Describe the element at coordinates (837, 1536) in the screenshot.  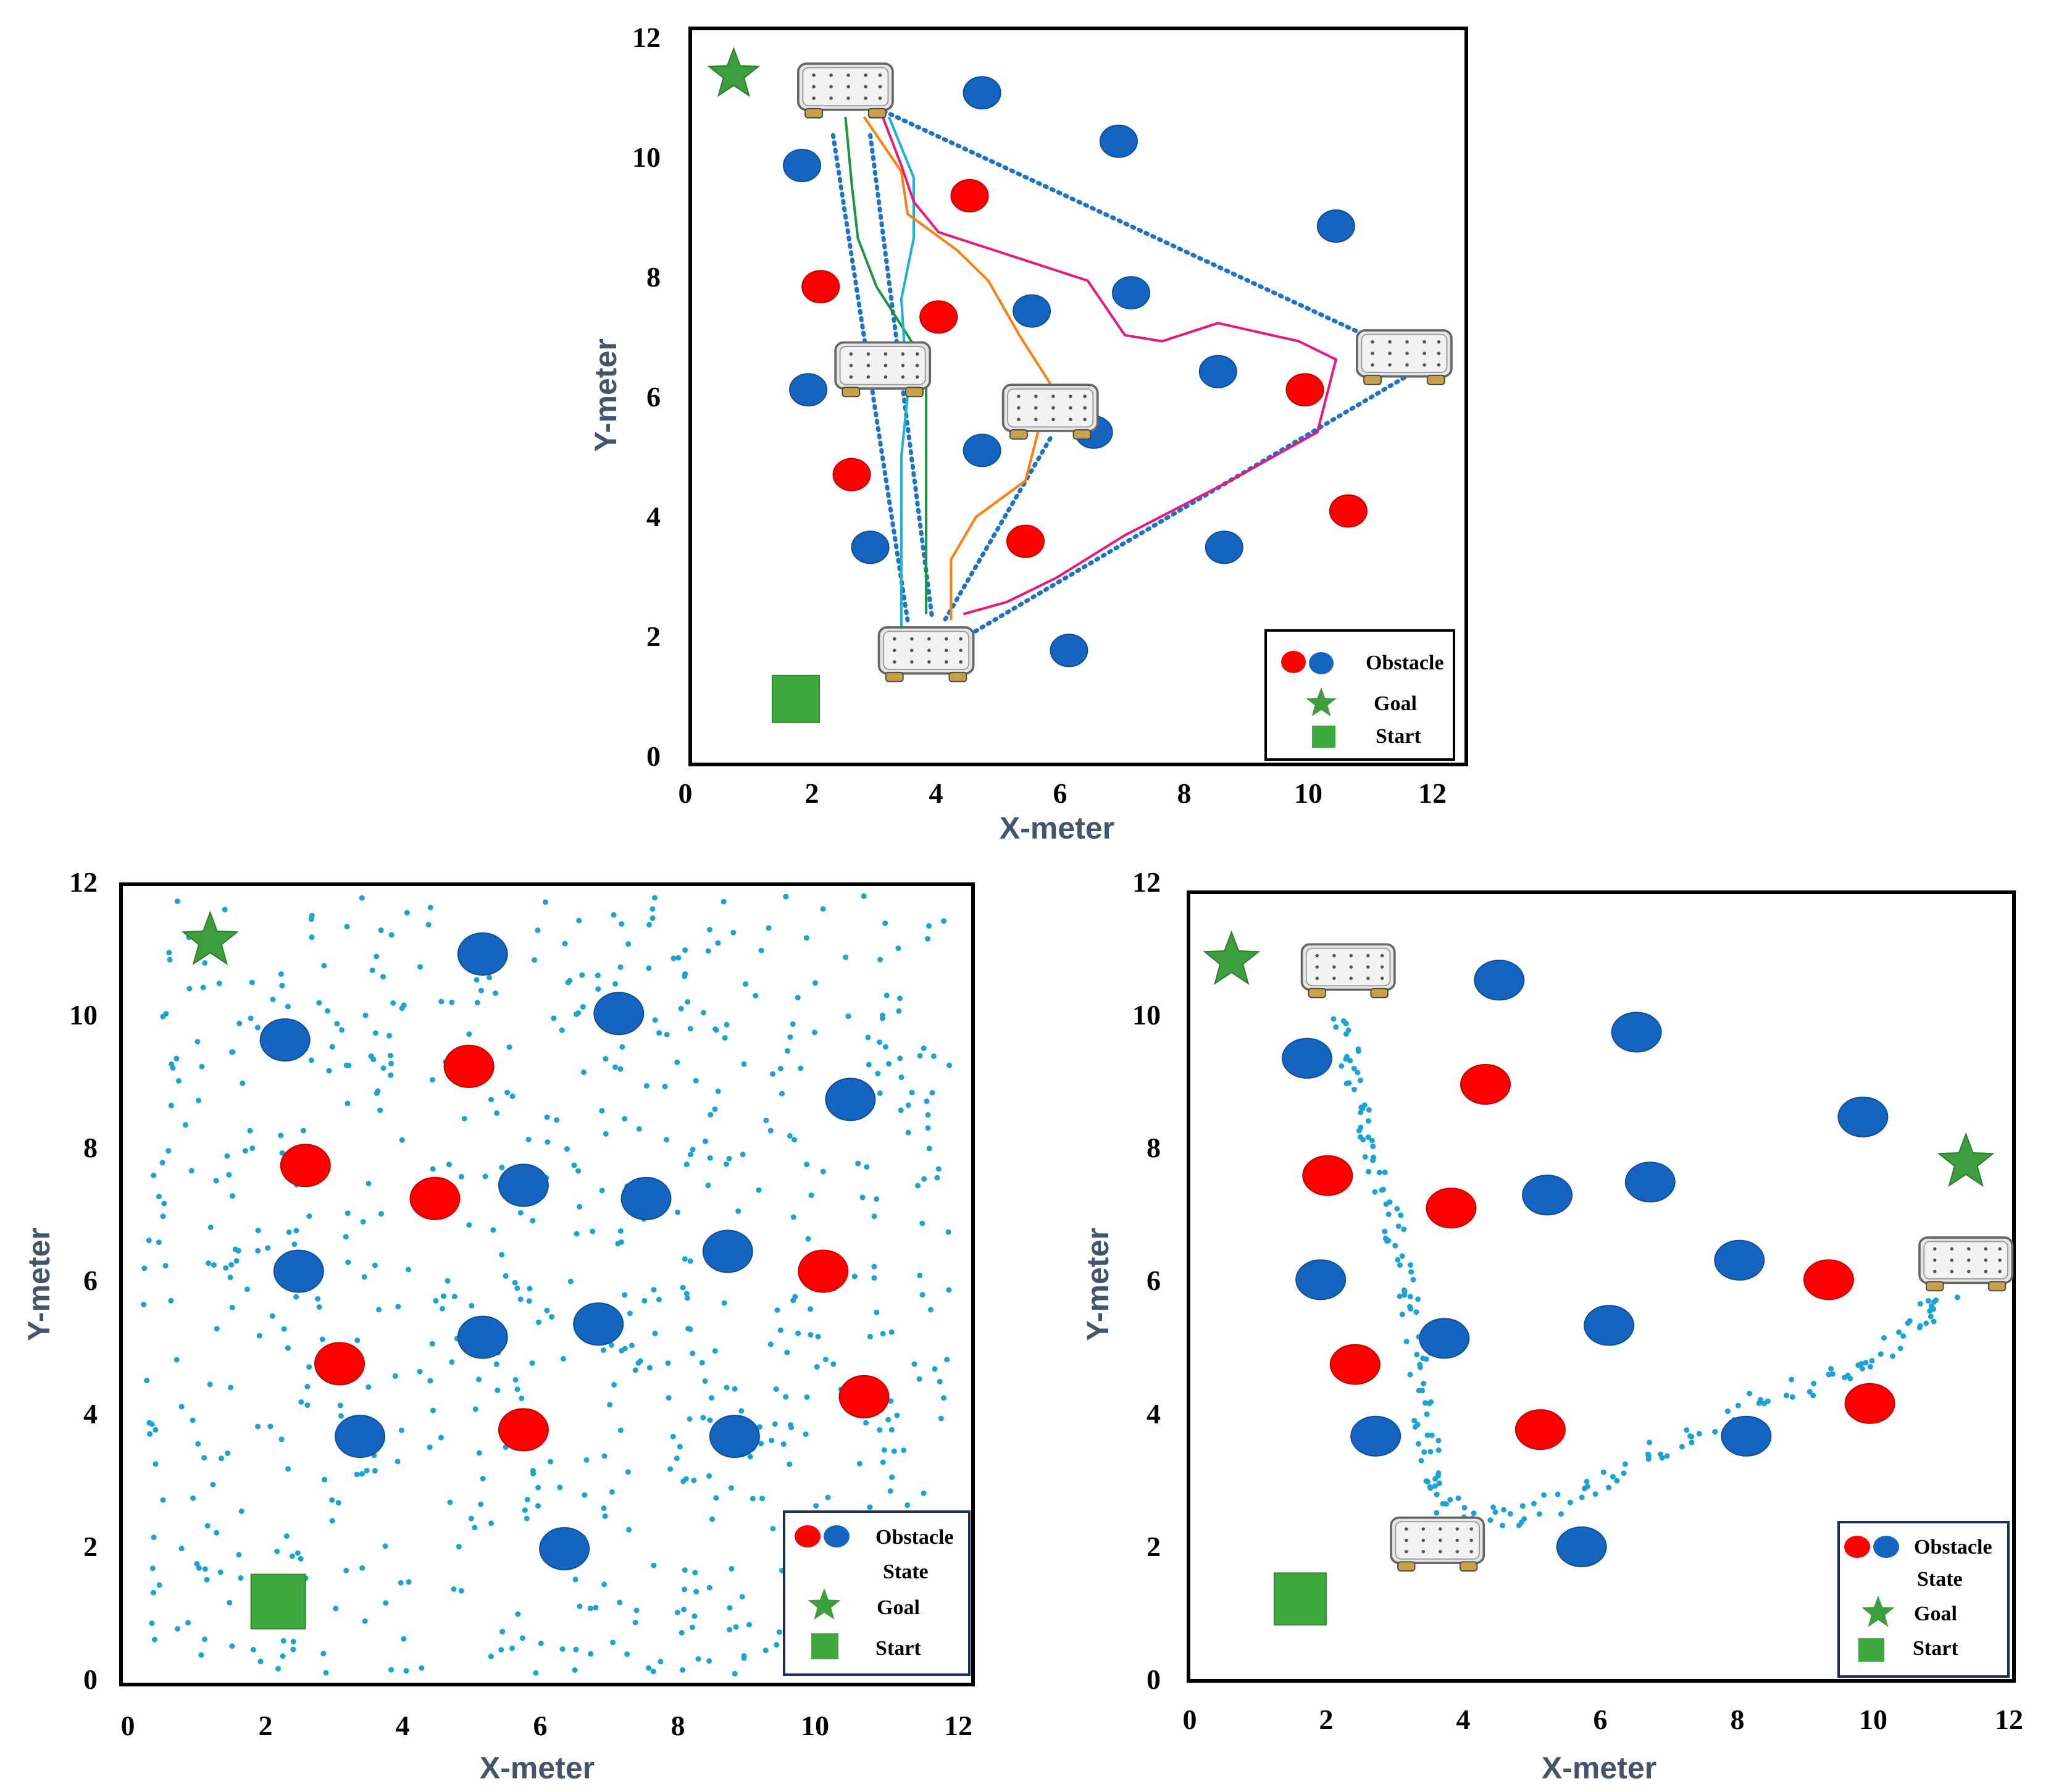
I see `legend-obstacle-blue` at that location.